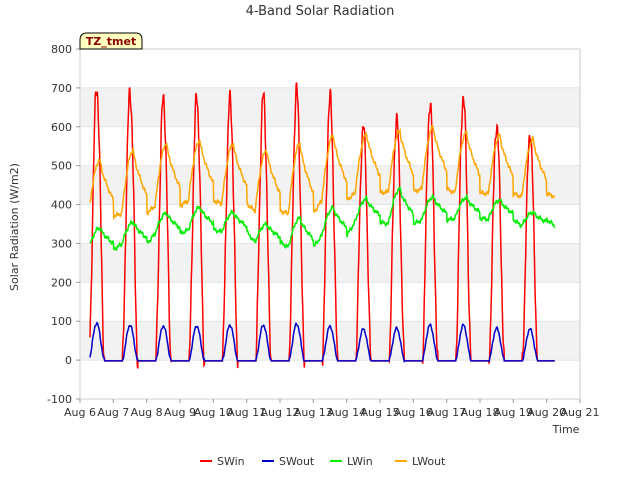 The width and height of the screenshot is (640, 480). What do you see at coordinates (80, 412) in the screenshot?
I see `x-tick-label: Aug 6` at bounding box center [80, 412].